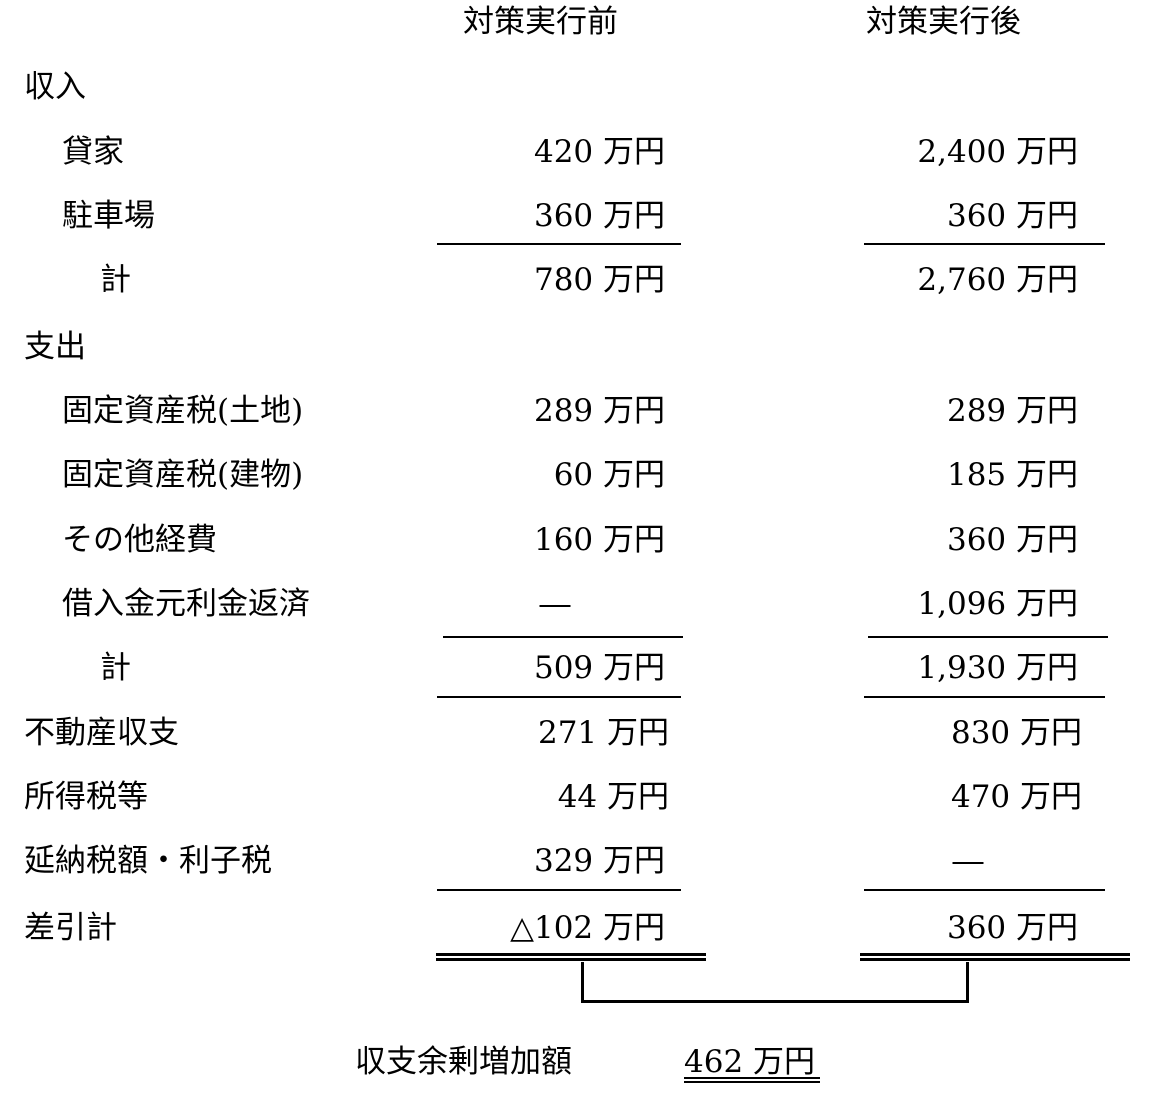 The width and height of the screenshot is (1150, 1096). Describe the element at coordinates (55, 347) in the screenshot. I see `row-label: 支出` at that location.